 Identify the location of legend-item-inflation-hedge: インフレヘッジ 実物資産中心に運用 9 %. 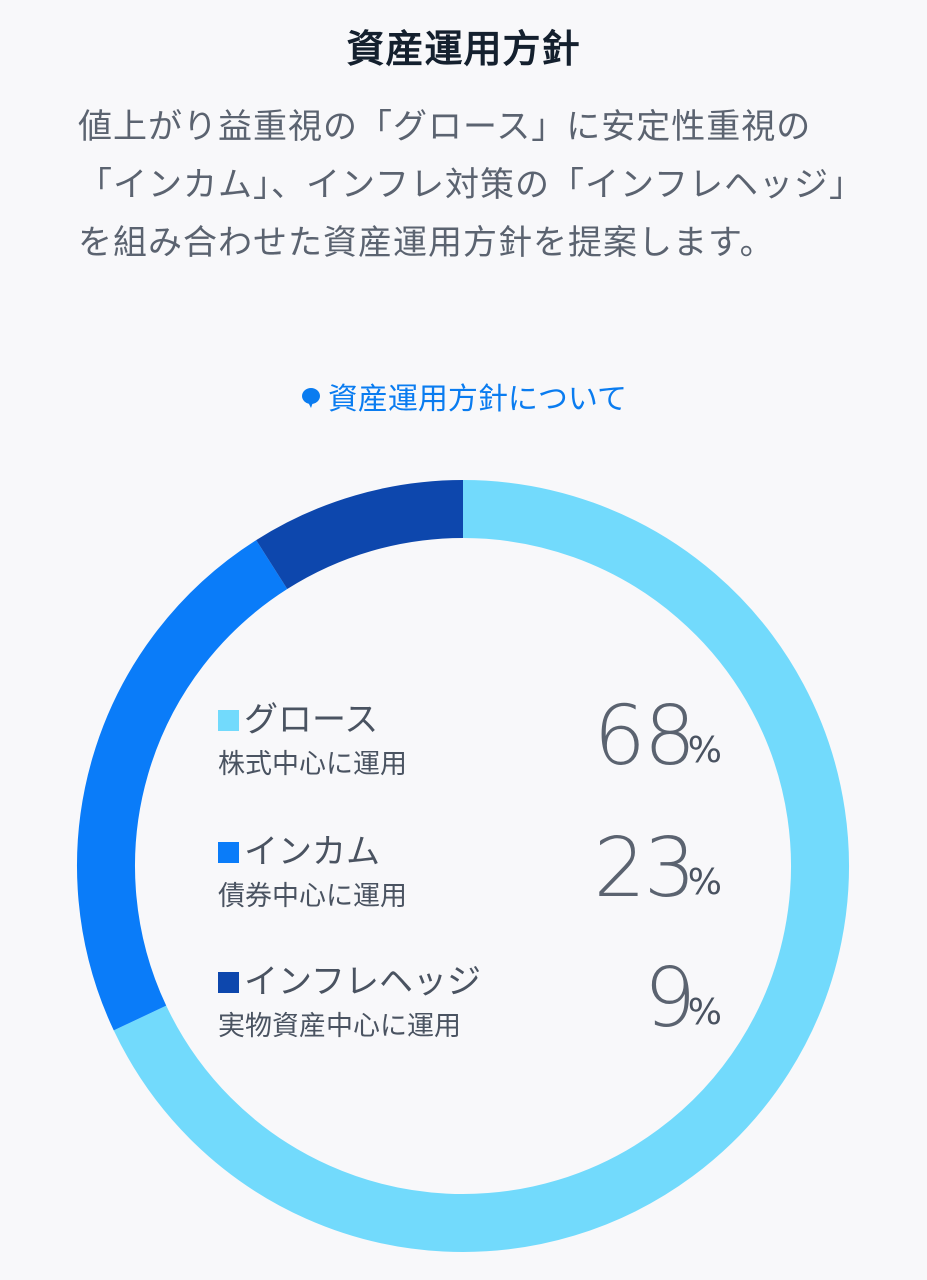
(478, 1011).